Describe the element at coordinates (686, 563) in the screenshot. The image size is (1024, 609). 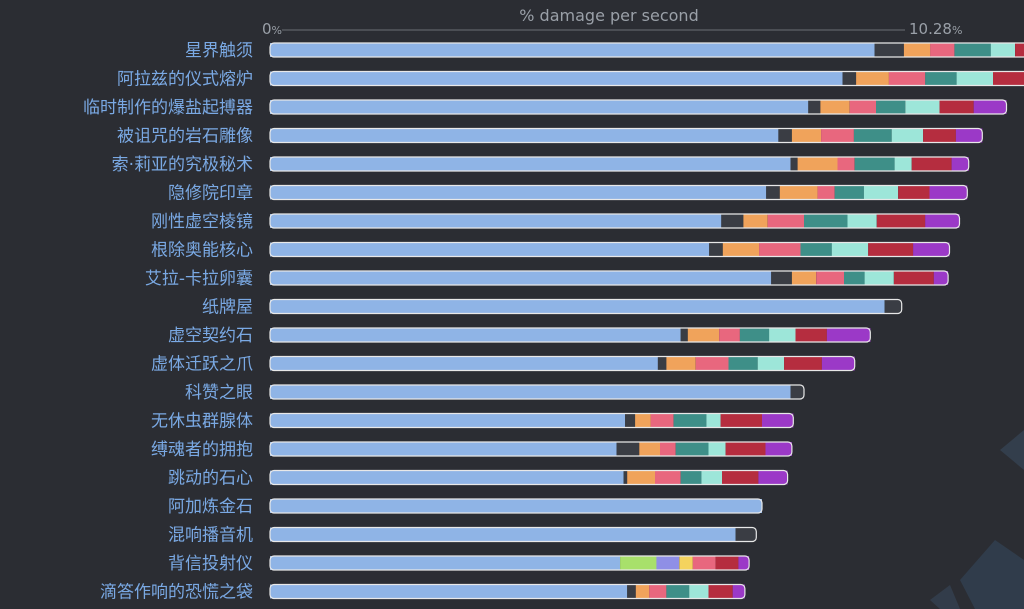
I see `bar-segment-yellow` at that location.